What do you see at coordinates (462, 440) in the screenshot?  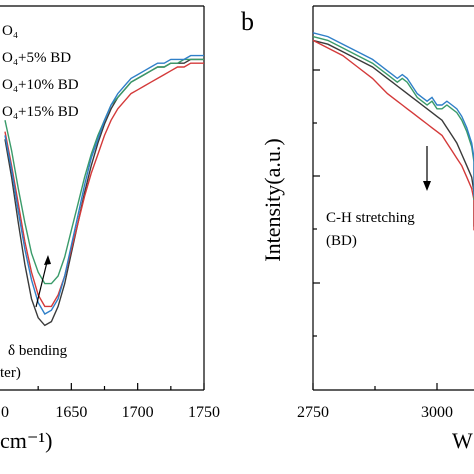 I see `panel-b-x-axis-title: W` at bounding box center [462, 440].